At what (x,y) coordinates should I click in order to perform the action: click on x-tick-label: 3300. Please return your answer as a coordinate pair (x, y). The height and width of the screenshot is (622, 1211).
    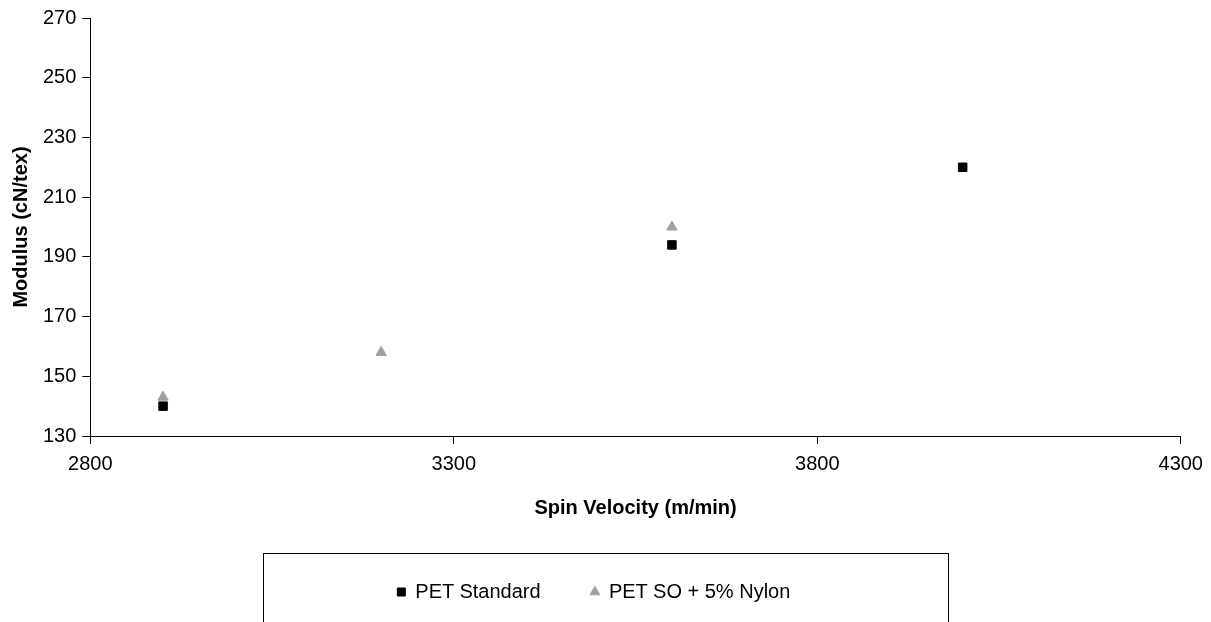
    Looking at the image, I should click on (454, 462).